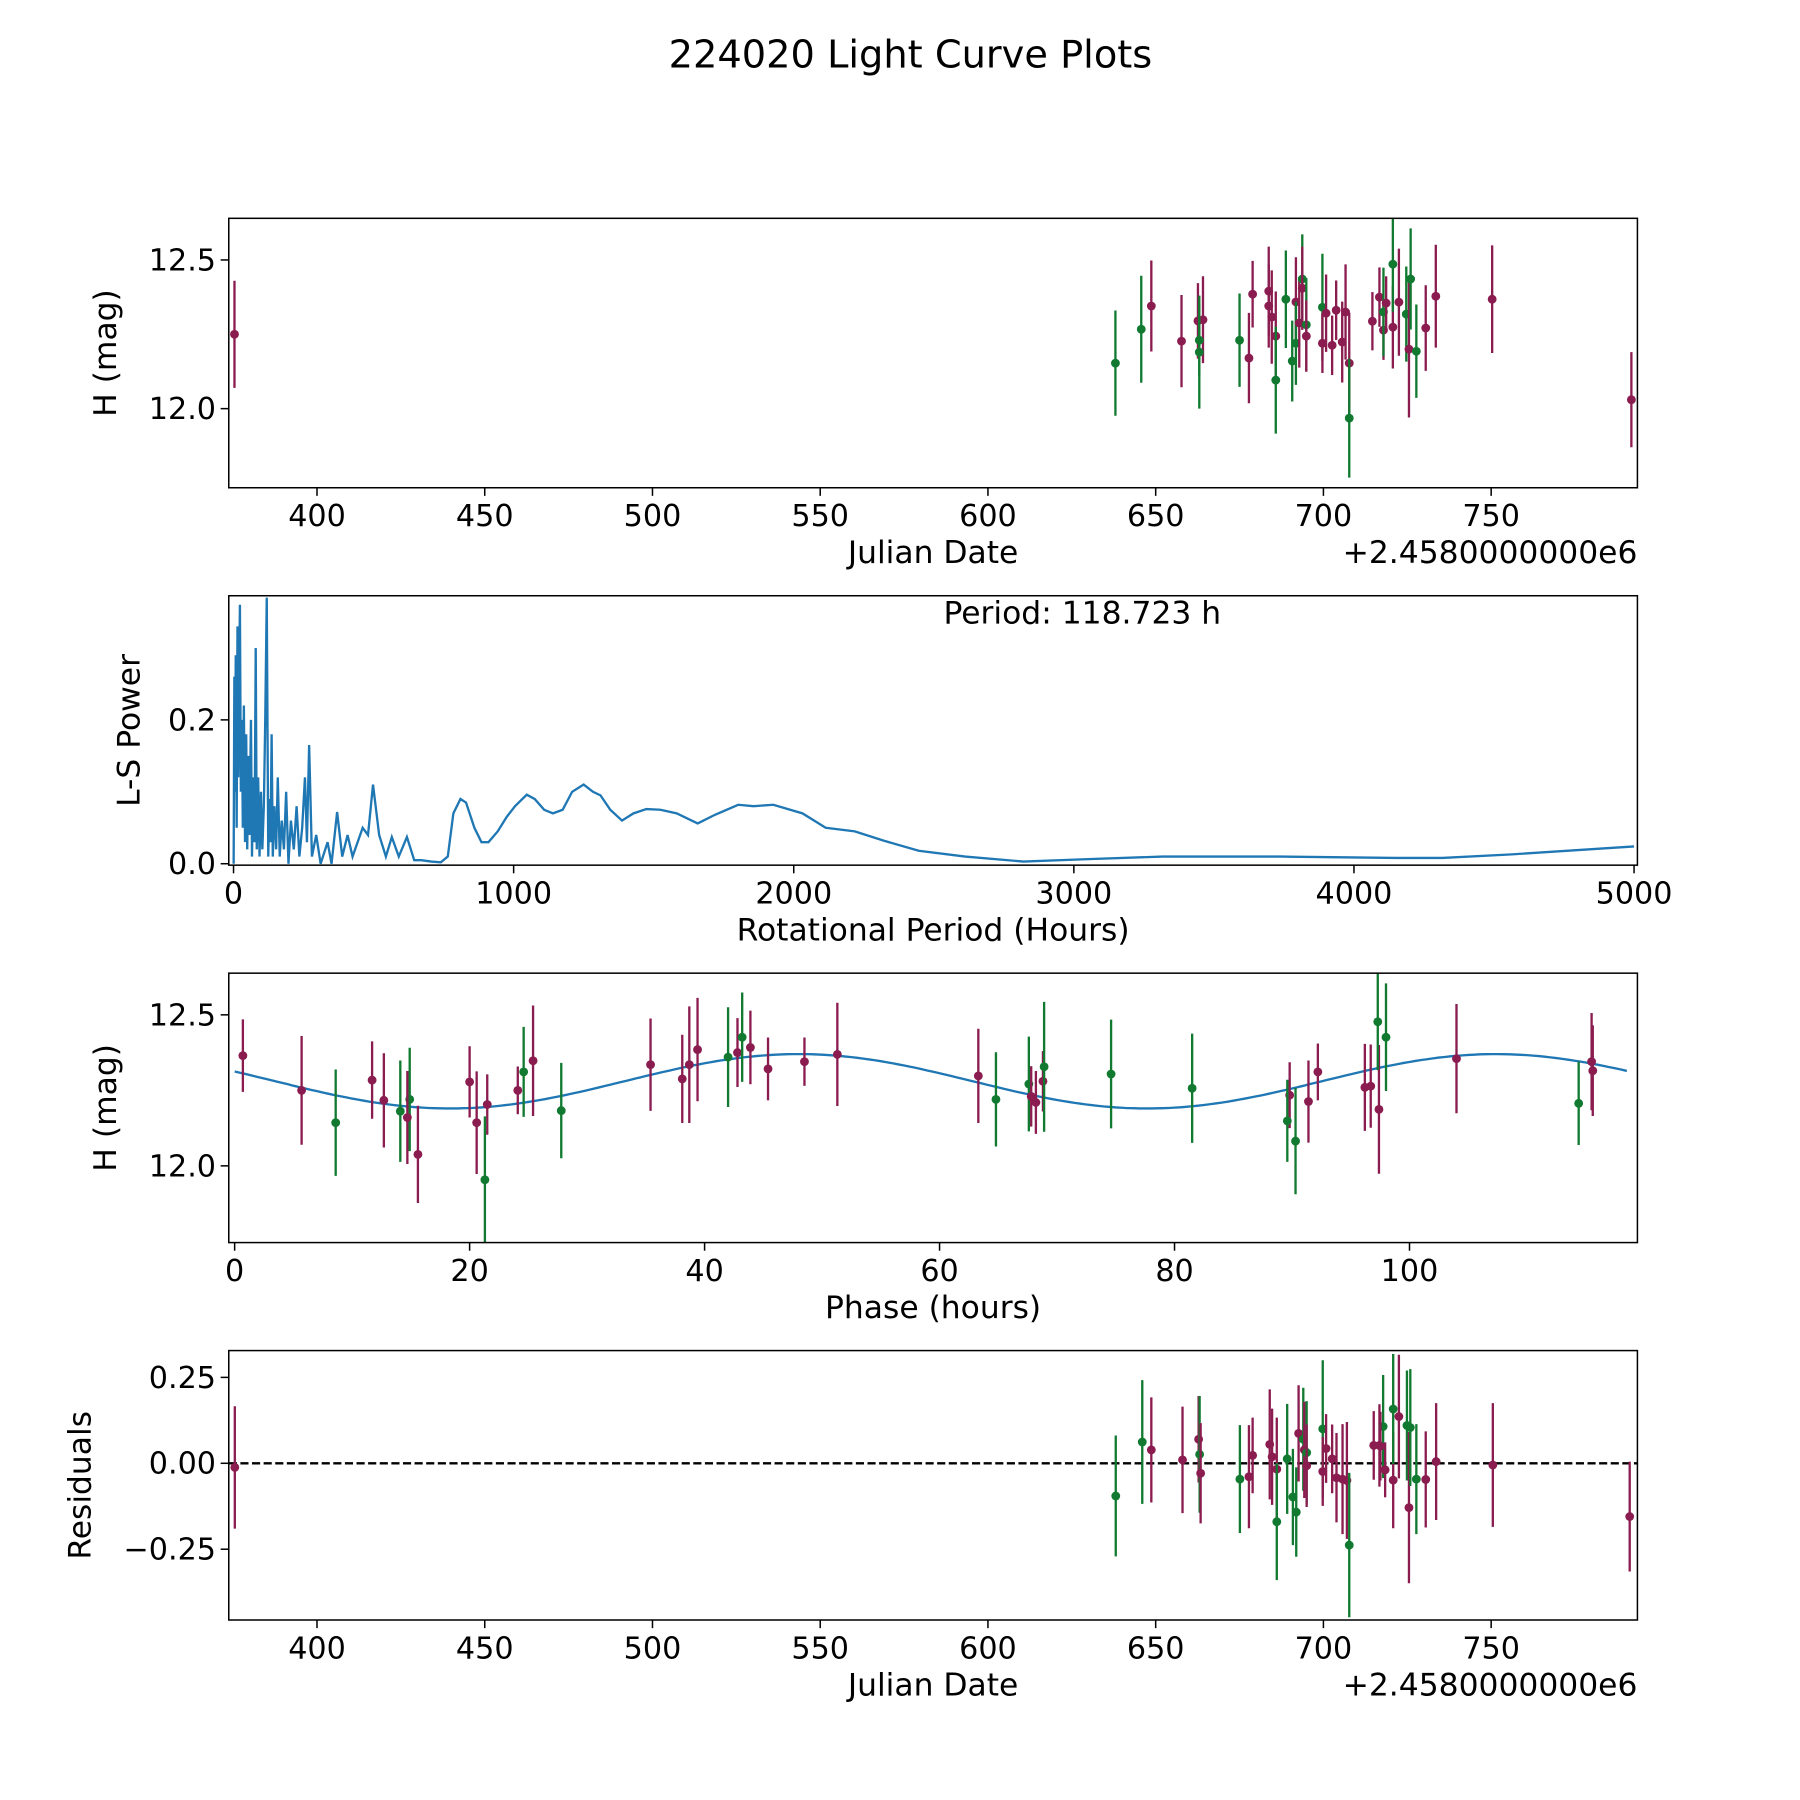  Describe the element at coordinates (106, 1108) in the screenshot. I see `y-axis-label: H (mag)` at that location.